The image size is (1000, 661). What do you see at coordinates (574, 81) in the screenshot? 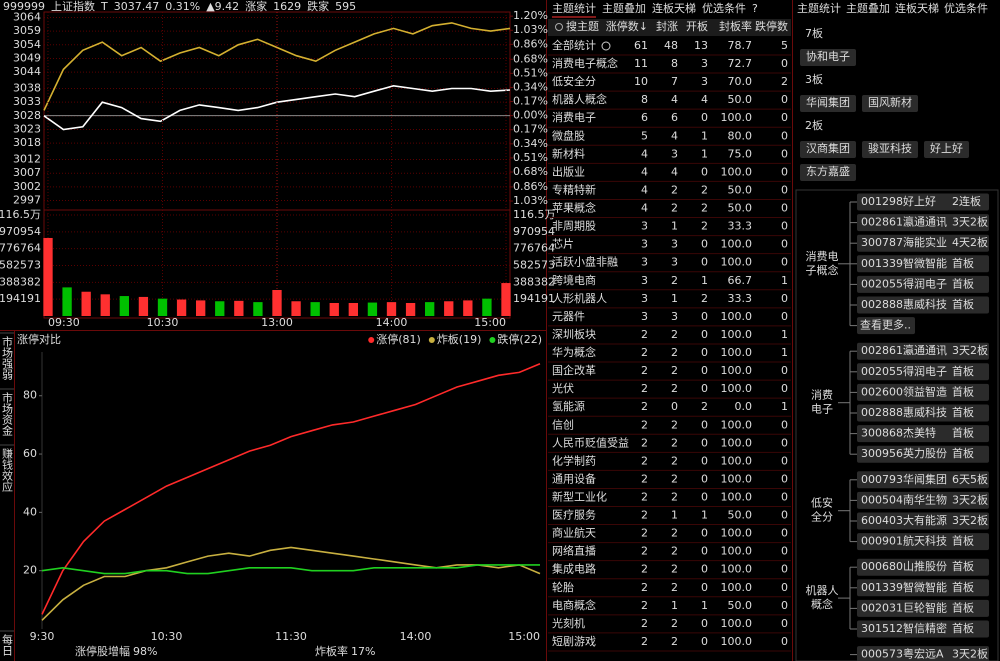
I see `theme-name: 低安全分` at bounding box center [574, 81].